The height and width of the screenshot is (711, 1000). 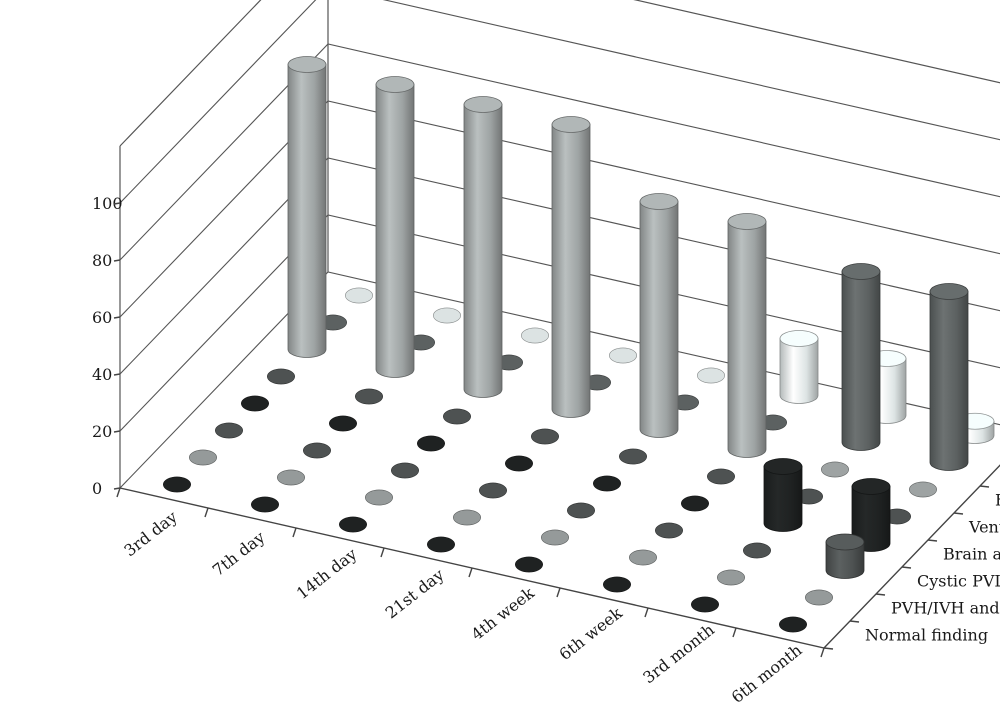 I want to click on x-tick-label: 3rd day, so click(x=150, y=533).